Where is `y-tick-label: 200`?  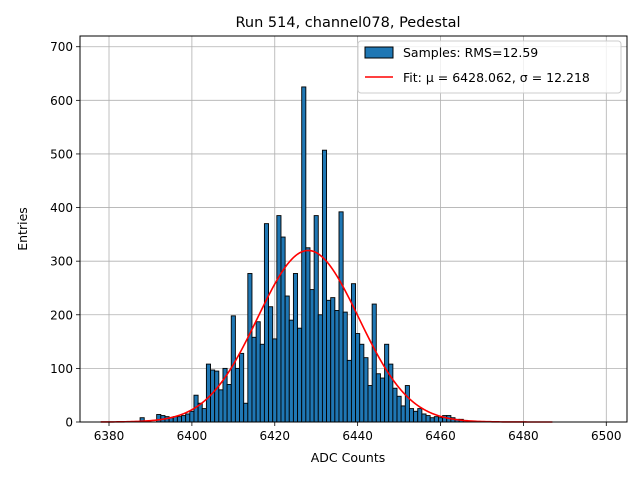 y-tick-label: 200 is located at coordinates (61, 315).